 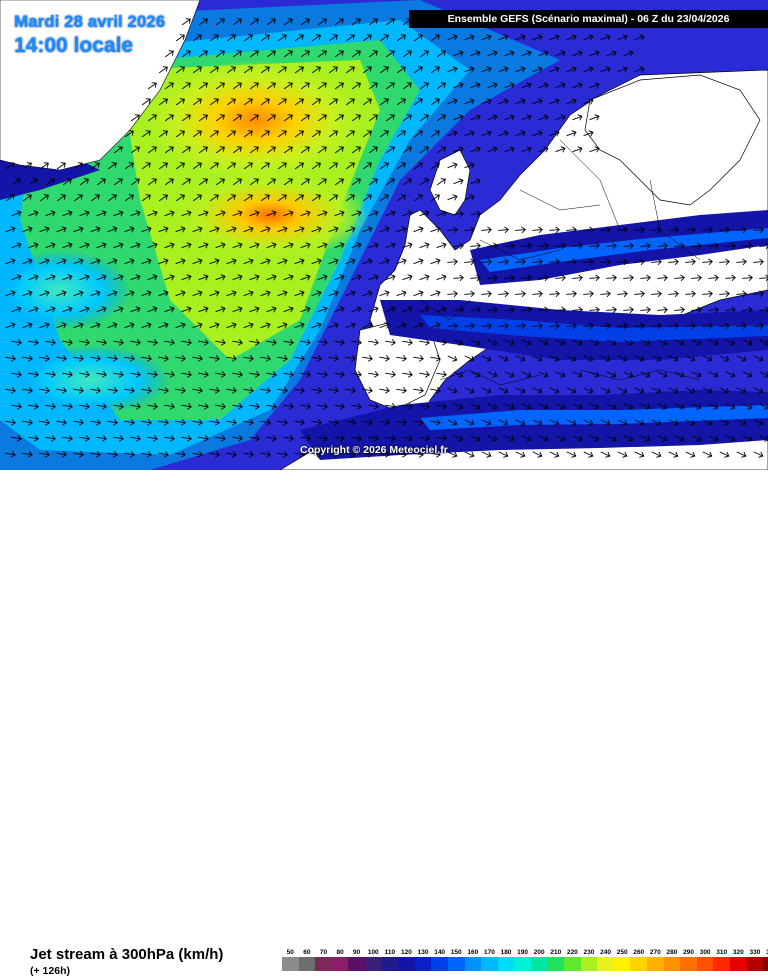 I want to click on scale-step: 310, so click(x=722, y=959).